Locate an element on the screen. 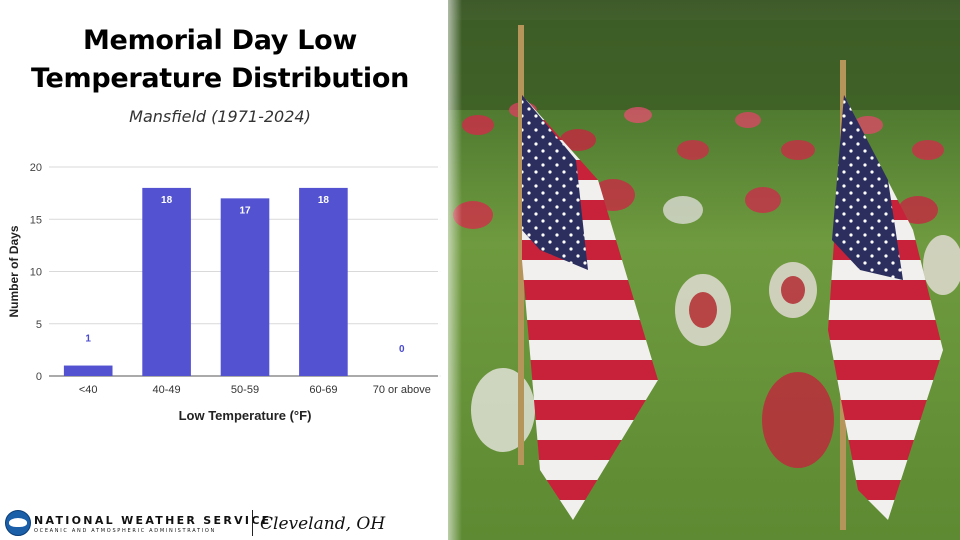  nws-logo-icon is located at coordinates (18, 523).